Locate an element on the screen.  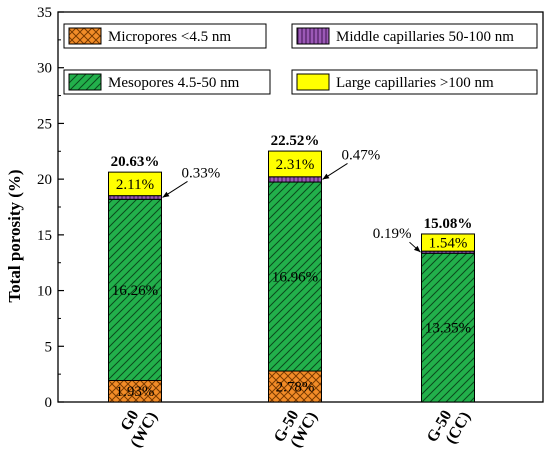
data-label-mesopores: 13.35% is located at coordinates (448, 329).